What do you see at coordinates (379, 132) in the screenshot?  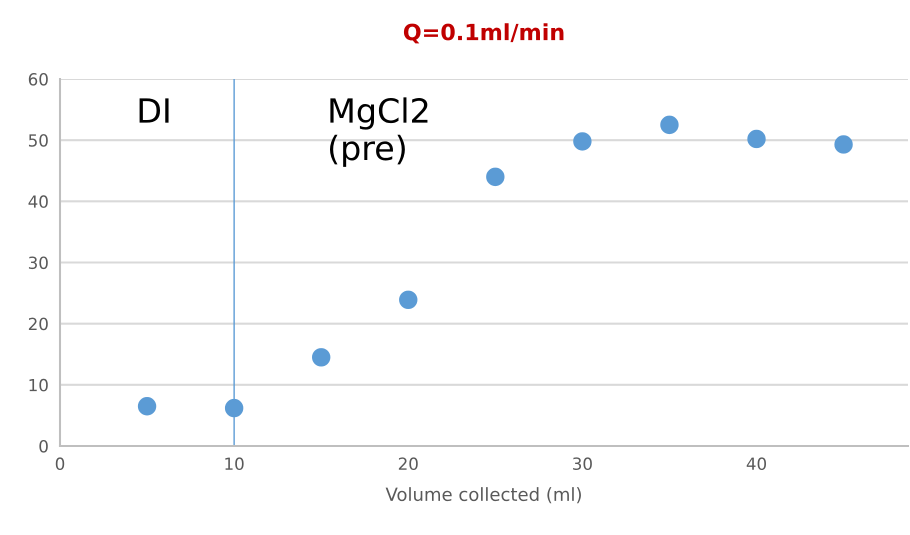 I see `annotation: MgCl2 (pre)` at bounding box center [379, 132].